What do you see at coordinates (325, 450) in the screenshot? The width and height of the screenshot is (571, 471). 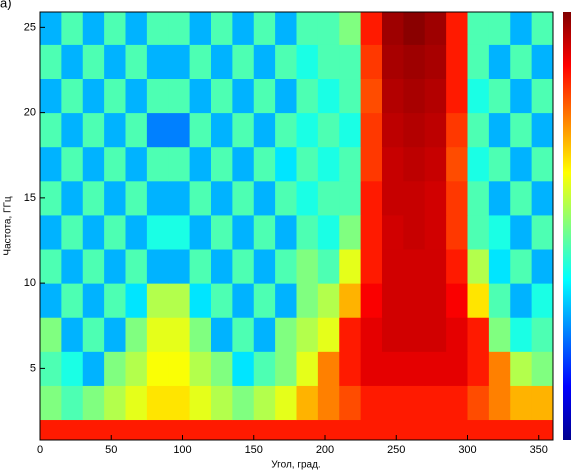 I see `x-tick-label: 200` at bounding box center [325, 450].